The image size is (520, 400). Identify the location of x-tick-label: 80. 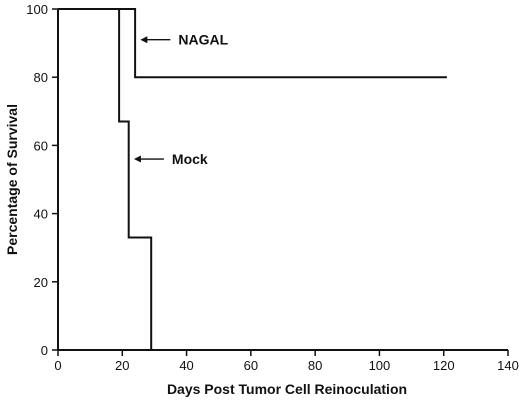
(315, 365).